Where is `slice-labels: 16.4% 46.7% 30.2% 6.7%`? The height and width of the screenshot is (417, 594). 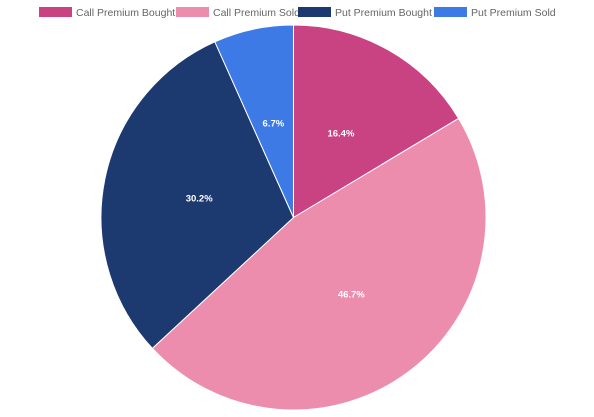 slice-labels: 16.4% 46.7% 30.2% 6.7% is located at coordinates (276, 209).